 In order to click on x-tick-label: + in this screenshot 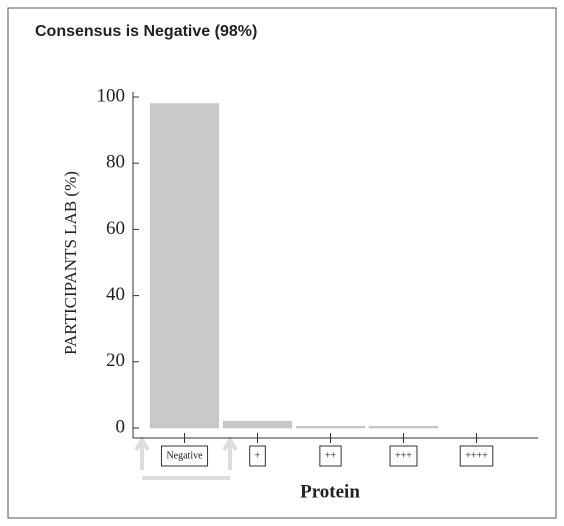, I will do `click(258, 455)`.